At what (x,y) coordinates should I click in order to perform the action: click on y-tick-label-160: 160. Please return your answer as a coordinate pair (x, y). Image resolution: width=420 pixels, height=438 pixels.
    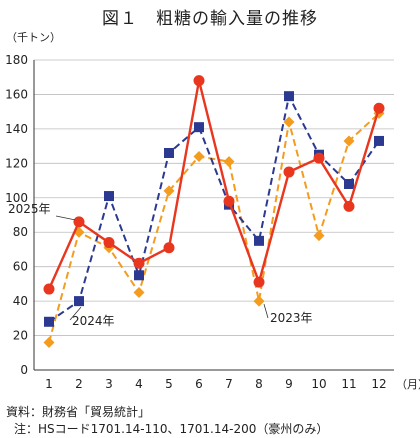
    Looking at the image, I should click on (16, 94).